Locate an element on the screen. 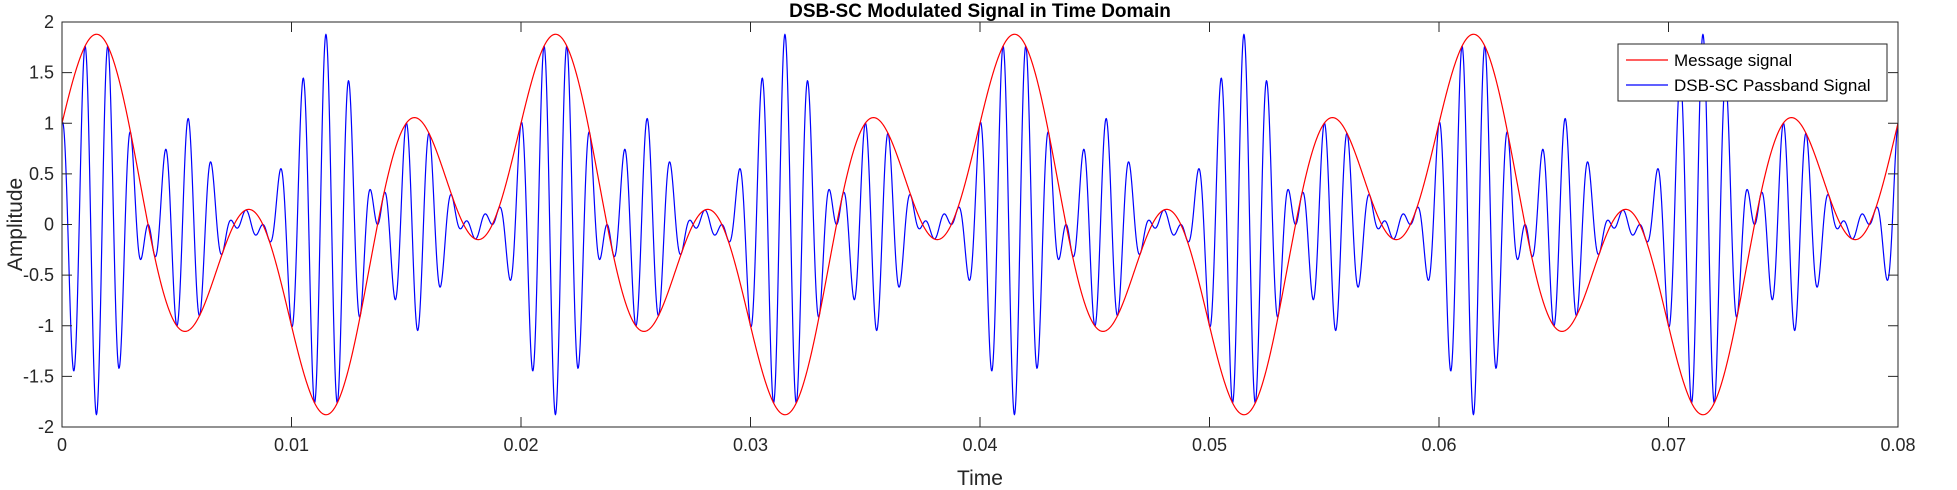 The image size is (1957, 490). x-axis-label: Time is located at coordinates (980, 478).